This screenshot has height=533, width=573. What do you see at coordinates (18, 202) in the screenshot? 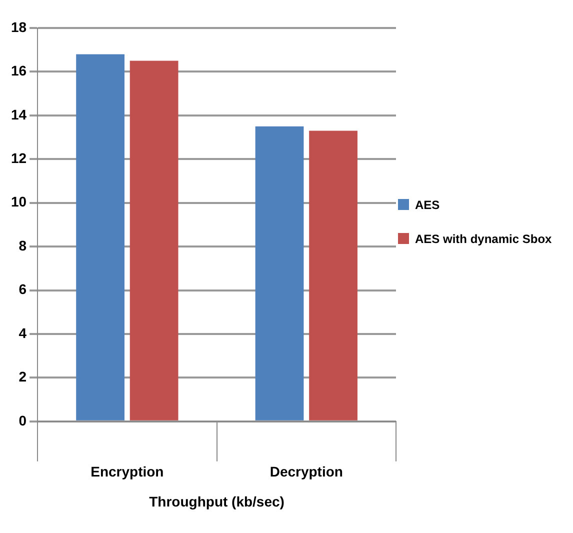
I see `y-tick-label: 10` at bounding box center [18, 202].